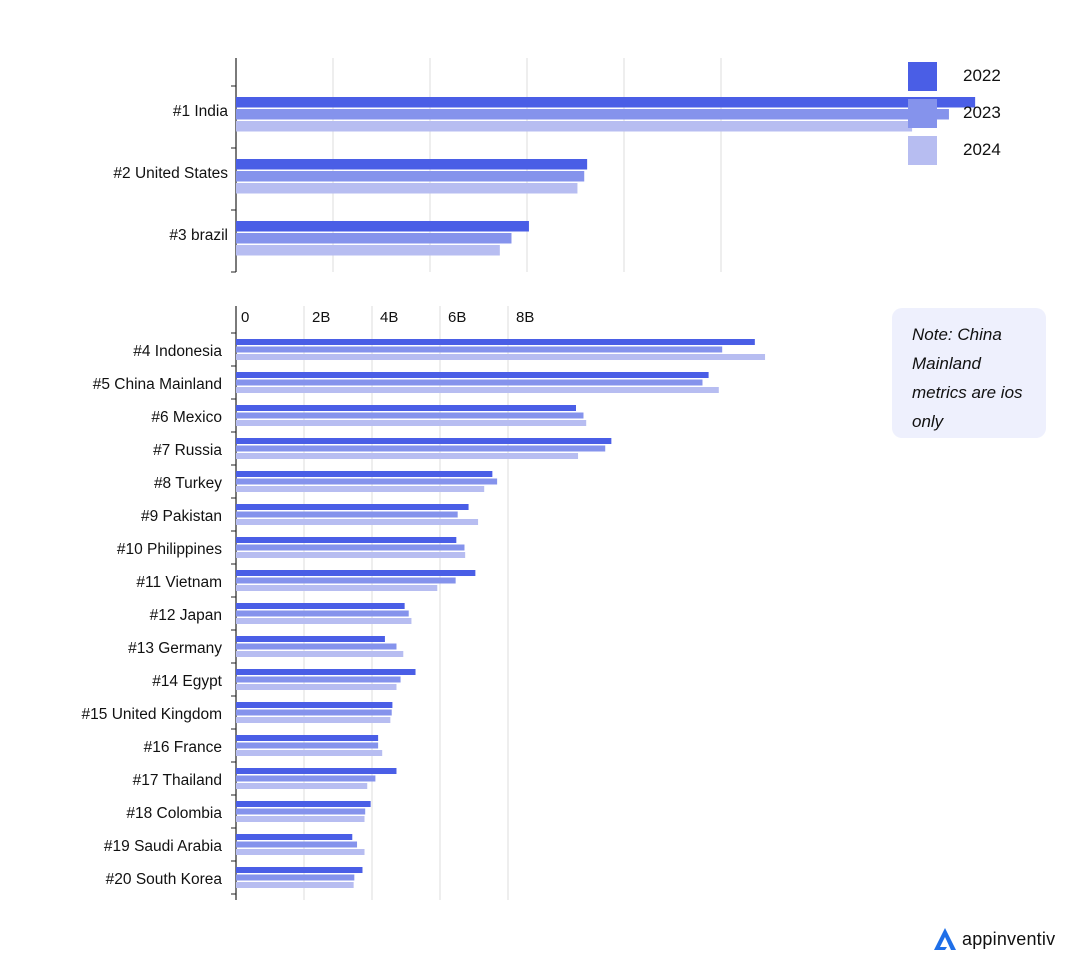  Describe the element at coordinates (198, 235) in the screenshot. I see `category-label-3-brazil: #3 brazil` at that location.